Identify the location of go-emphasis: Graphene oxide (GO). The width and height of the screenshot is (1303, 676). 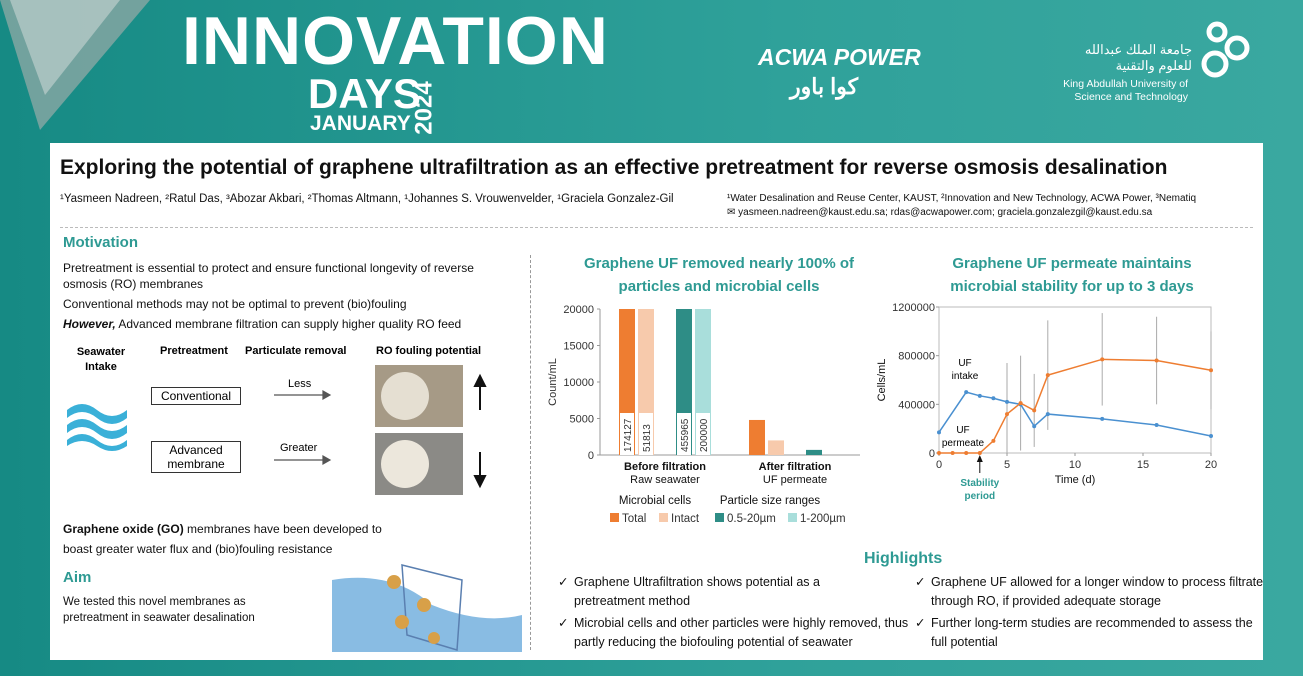
(123, 529).